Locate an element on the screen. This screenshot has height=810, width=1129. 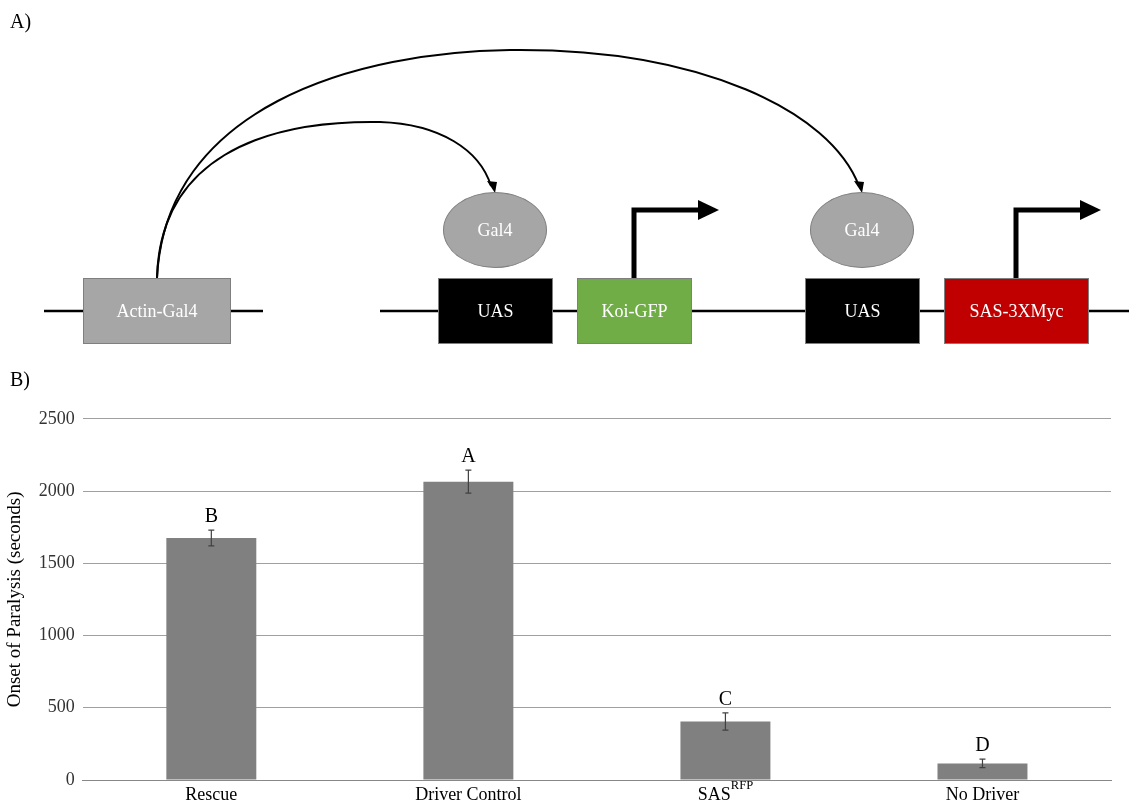
gene-box: SAS-3XMyc is located at coordinates (1016, 311).